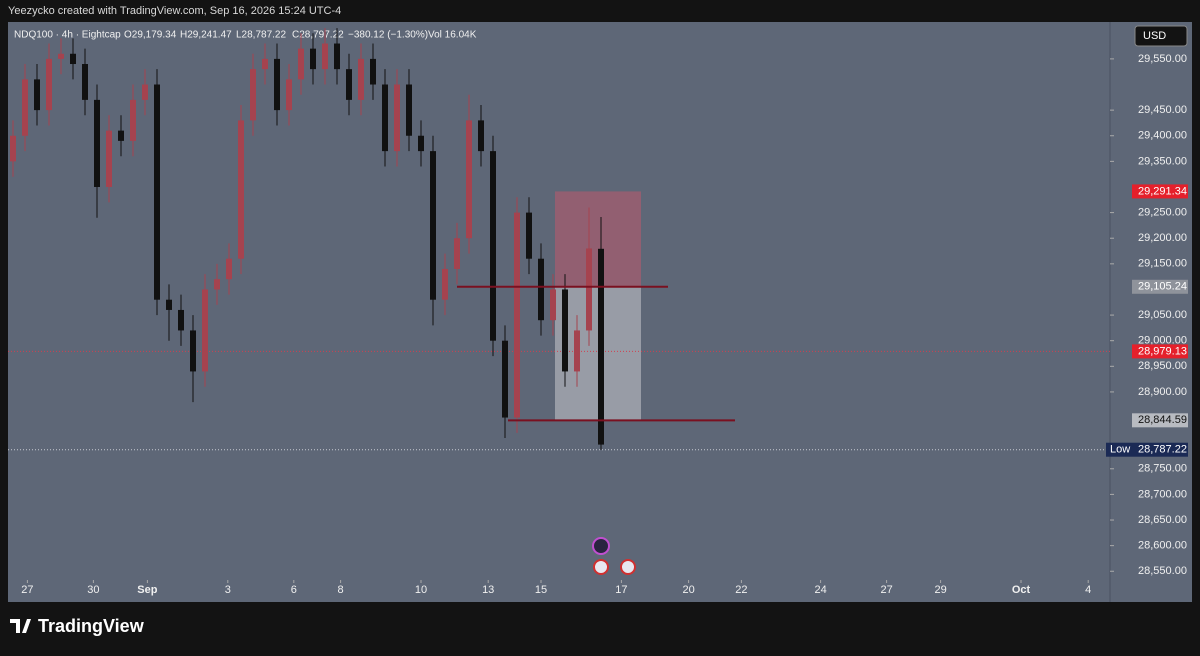  I want to click on ohlc-close: C28,797.22, so click(318, 35).